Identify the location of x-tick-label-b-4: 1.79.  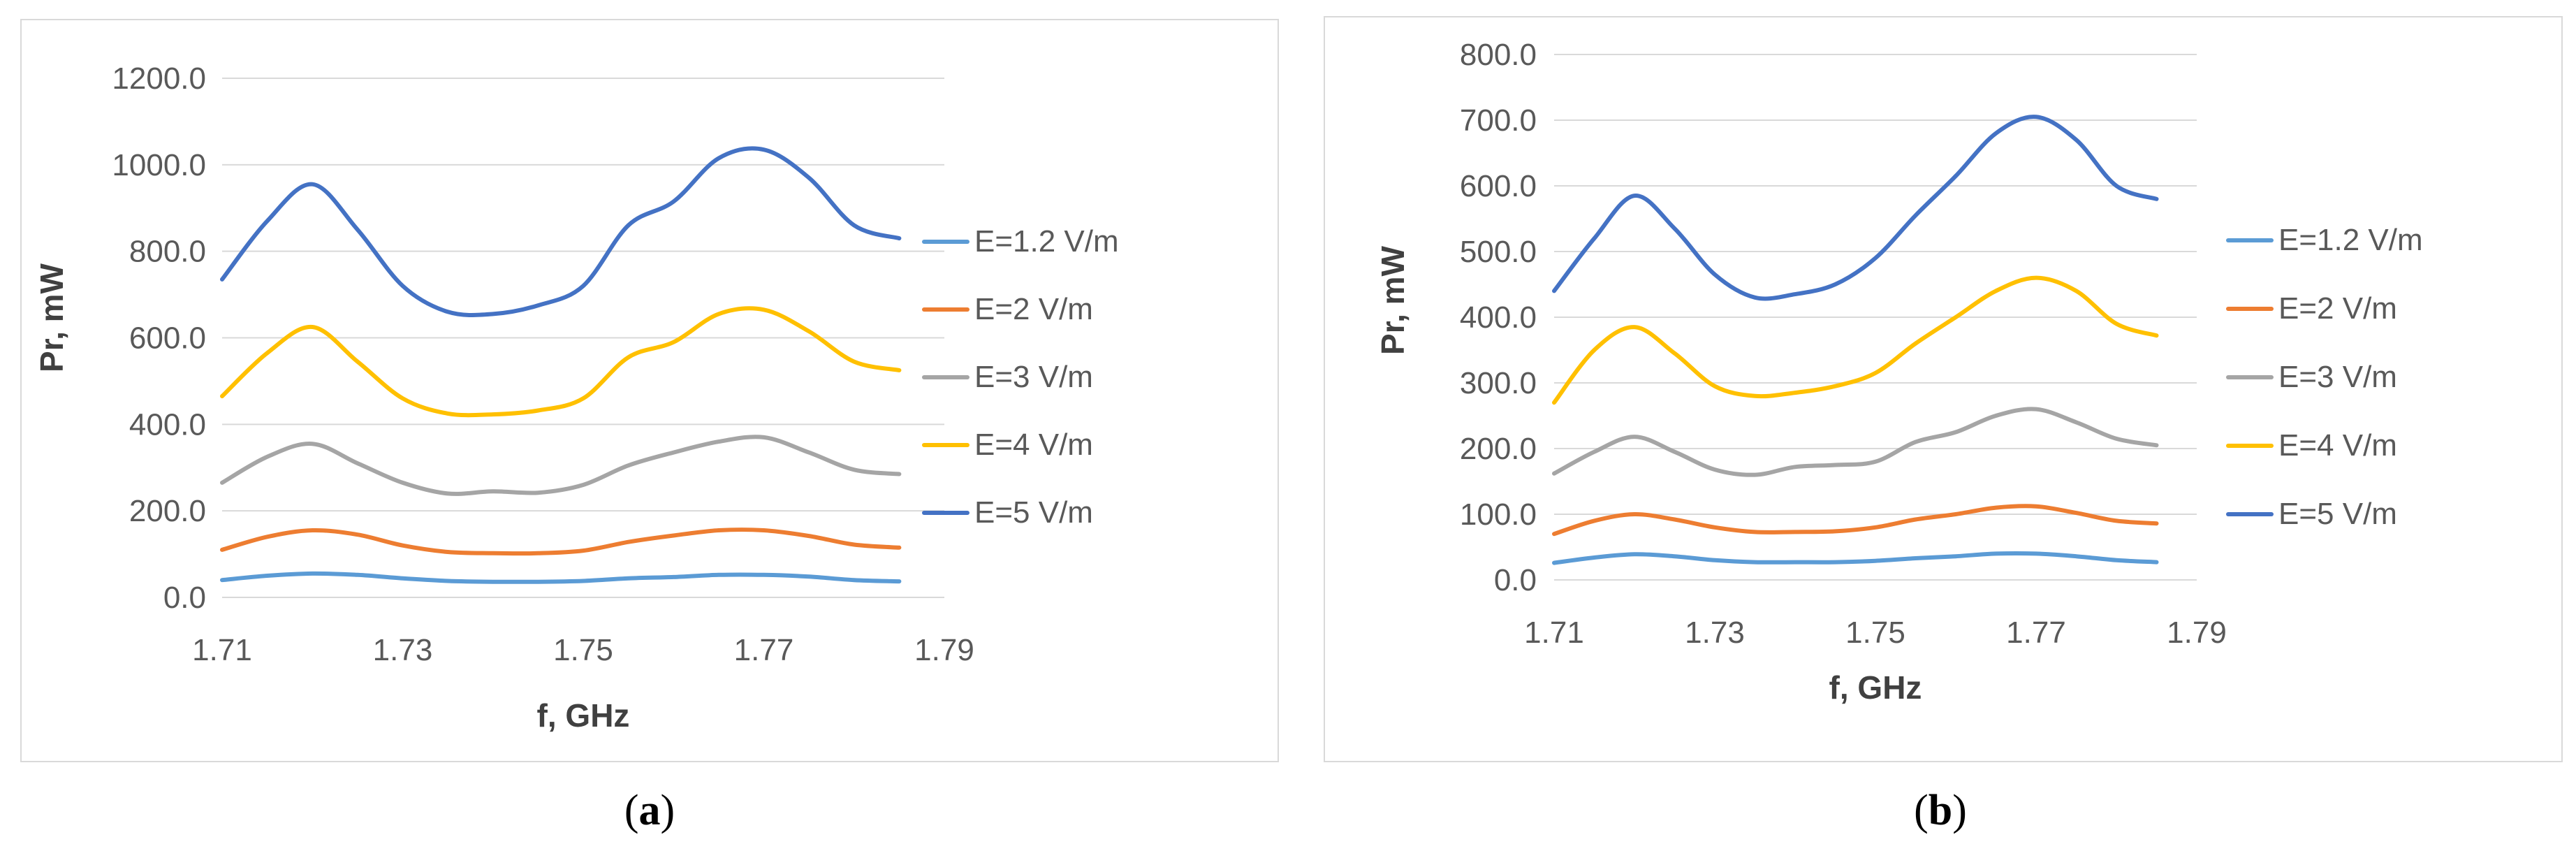
(2197, 633).